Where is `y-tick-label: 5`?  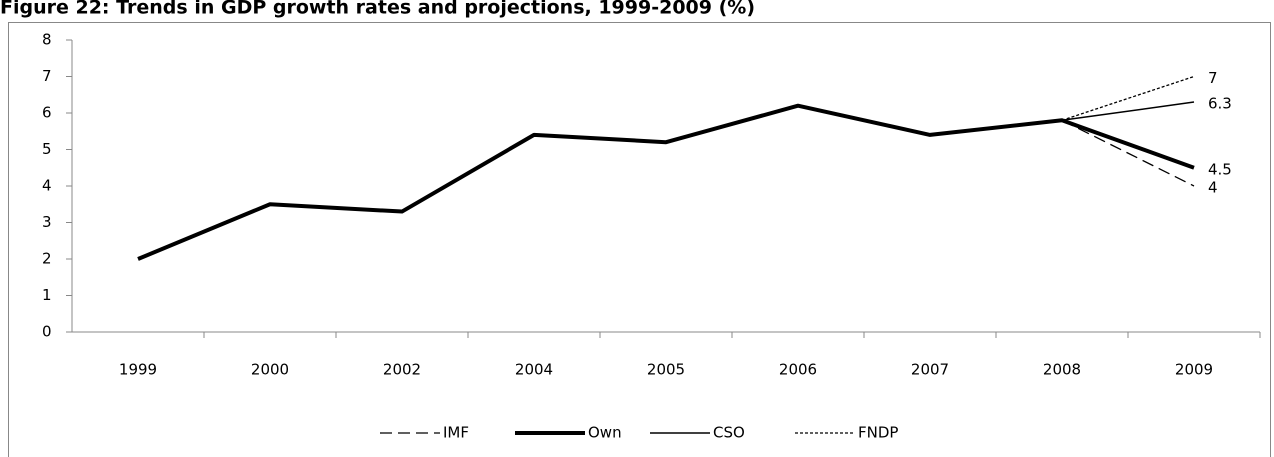 y-tick-label: 5 is located at coordinates (47, 149).